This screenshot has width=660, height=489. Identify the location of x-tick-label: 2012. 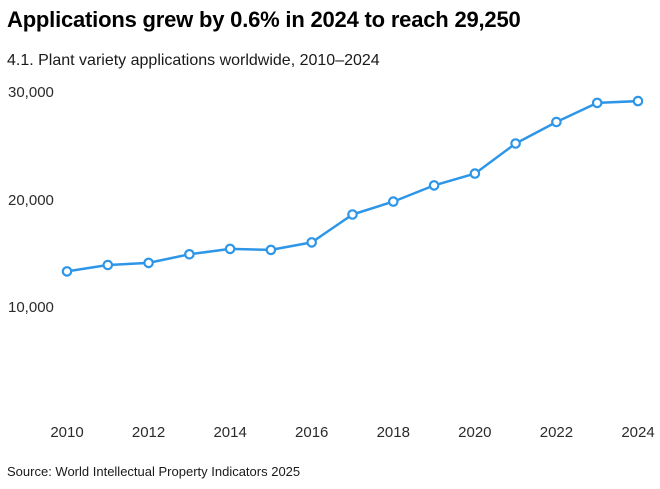
(148, 432).